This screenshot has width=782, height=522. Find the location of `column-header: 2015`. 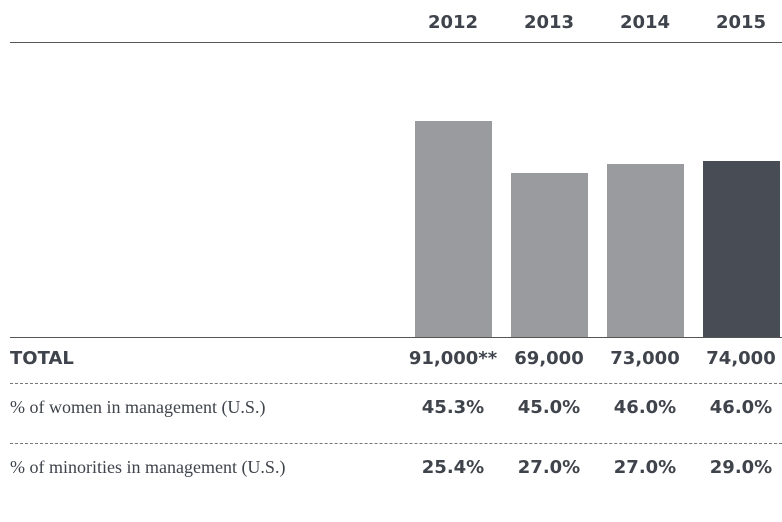

column-header: 2015 is located at coordinates (741, 22).